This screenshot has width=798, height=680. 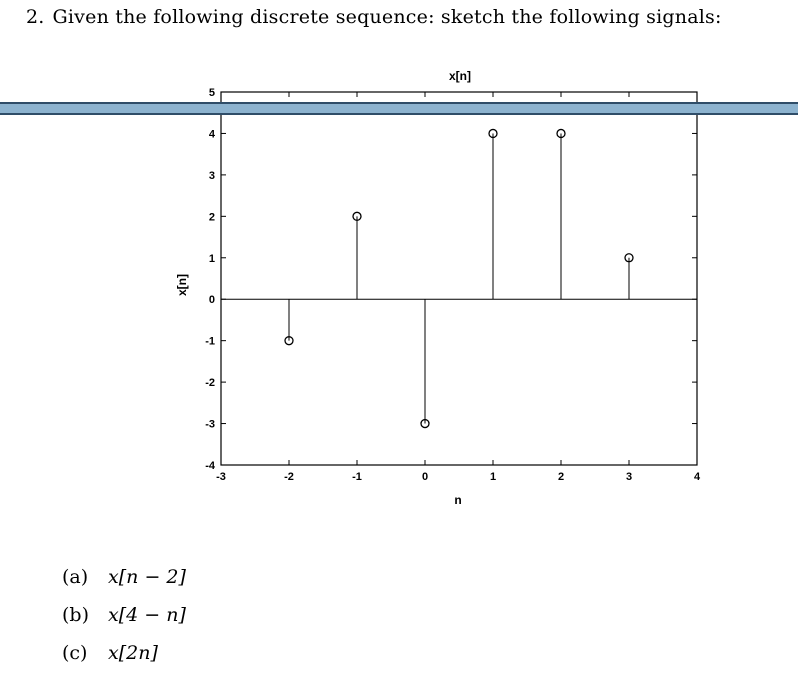 What do you see at coordinates (357, 477) in the screenshot?
I see `x-tick-label: -1` at bounding box center [357, 477].